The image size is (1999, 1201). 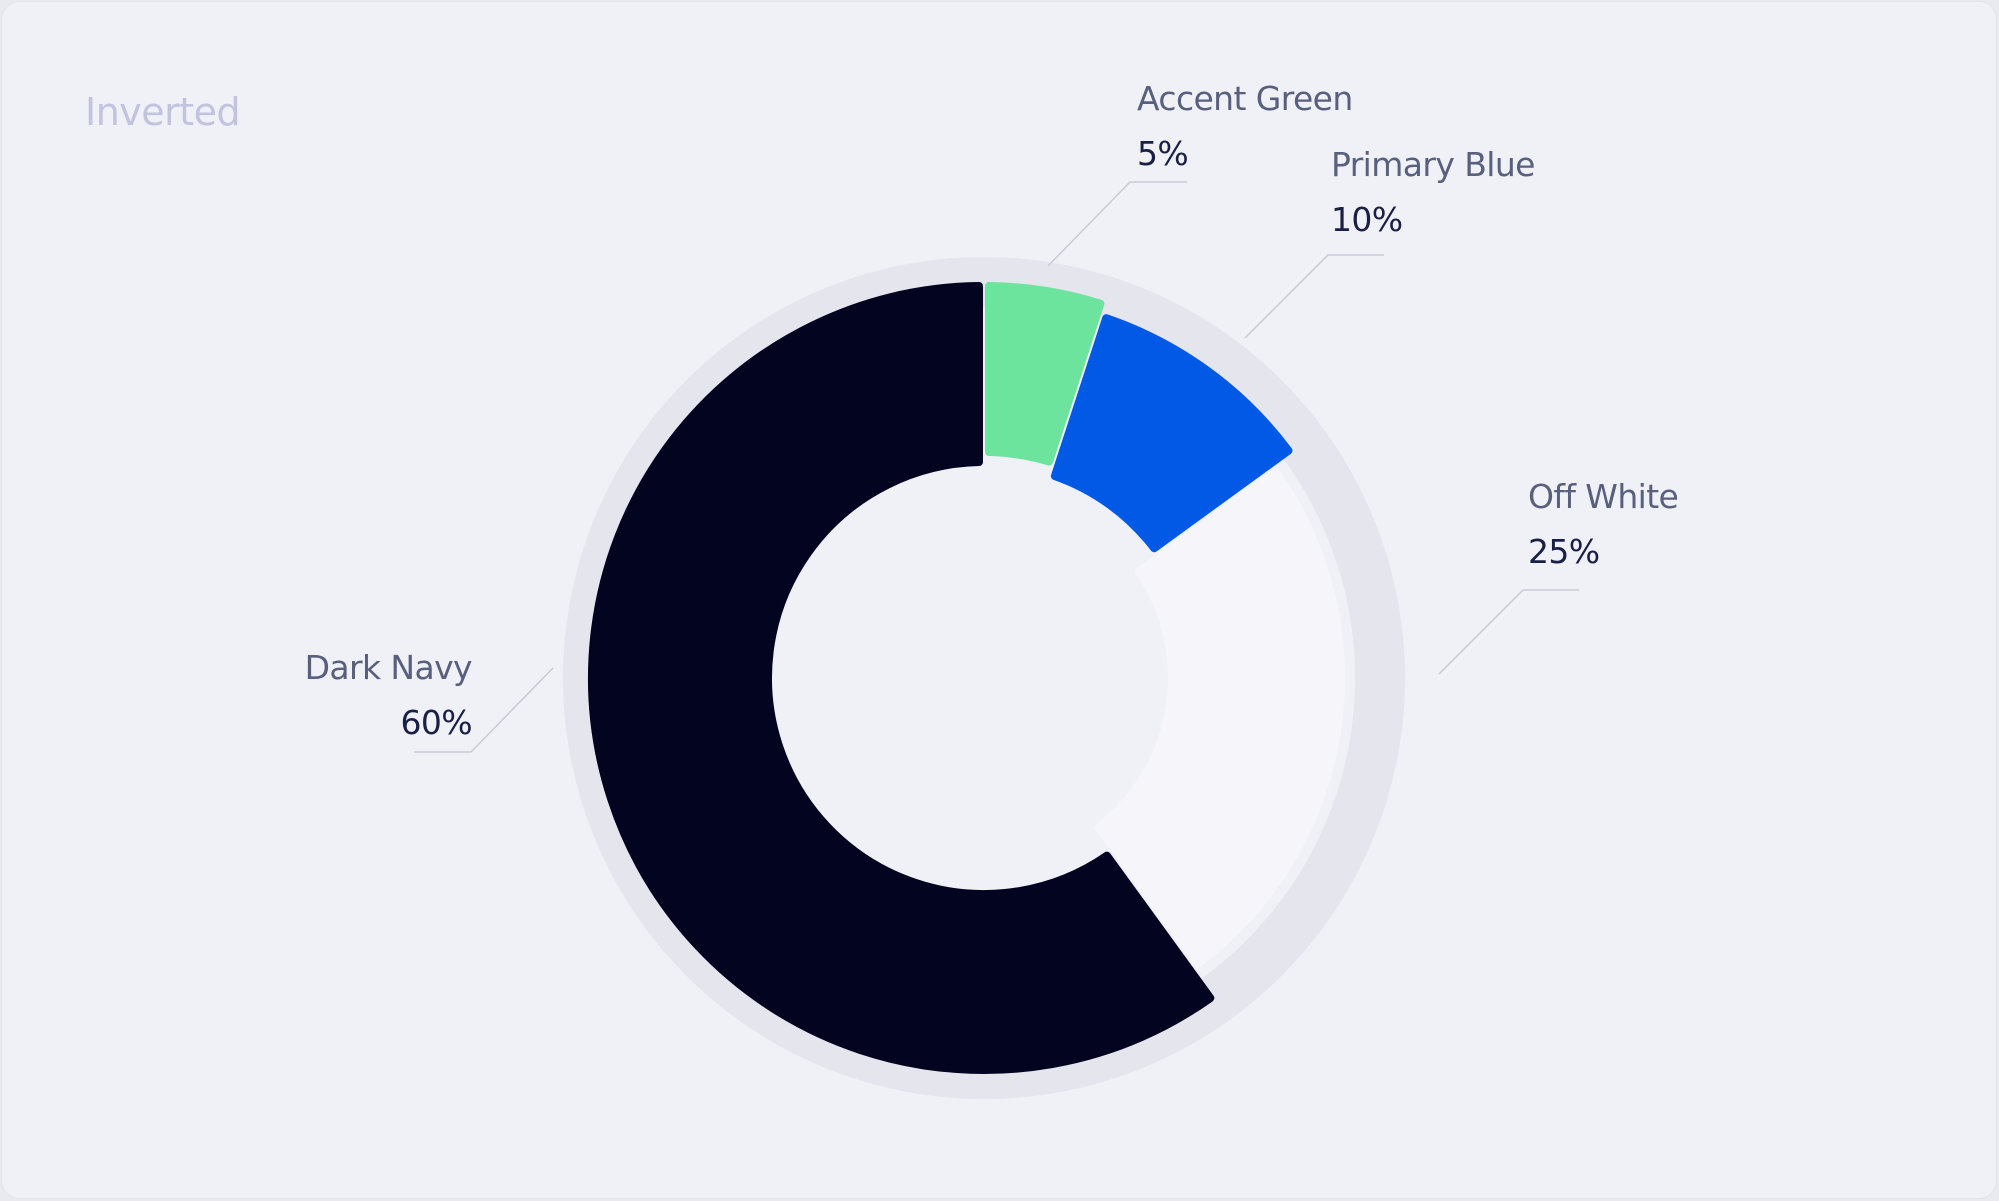 I want to click on leader-accent-green, so click(x=1117, y=224).